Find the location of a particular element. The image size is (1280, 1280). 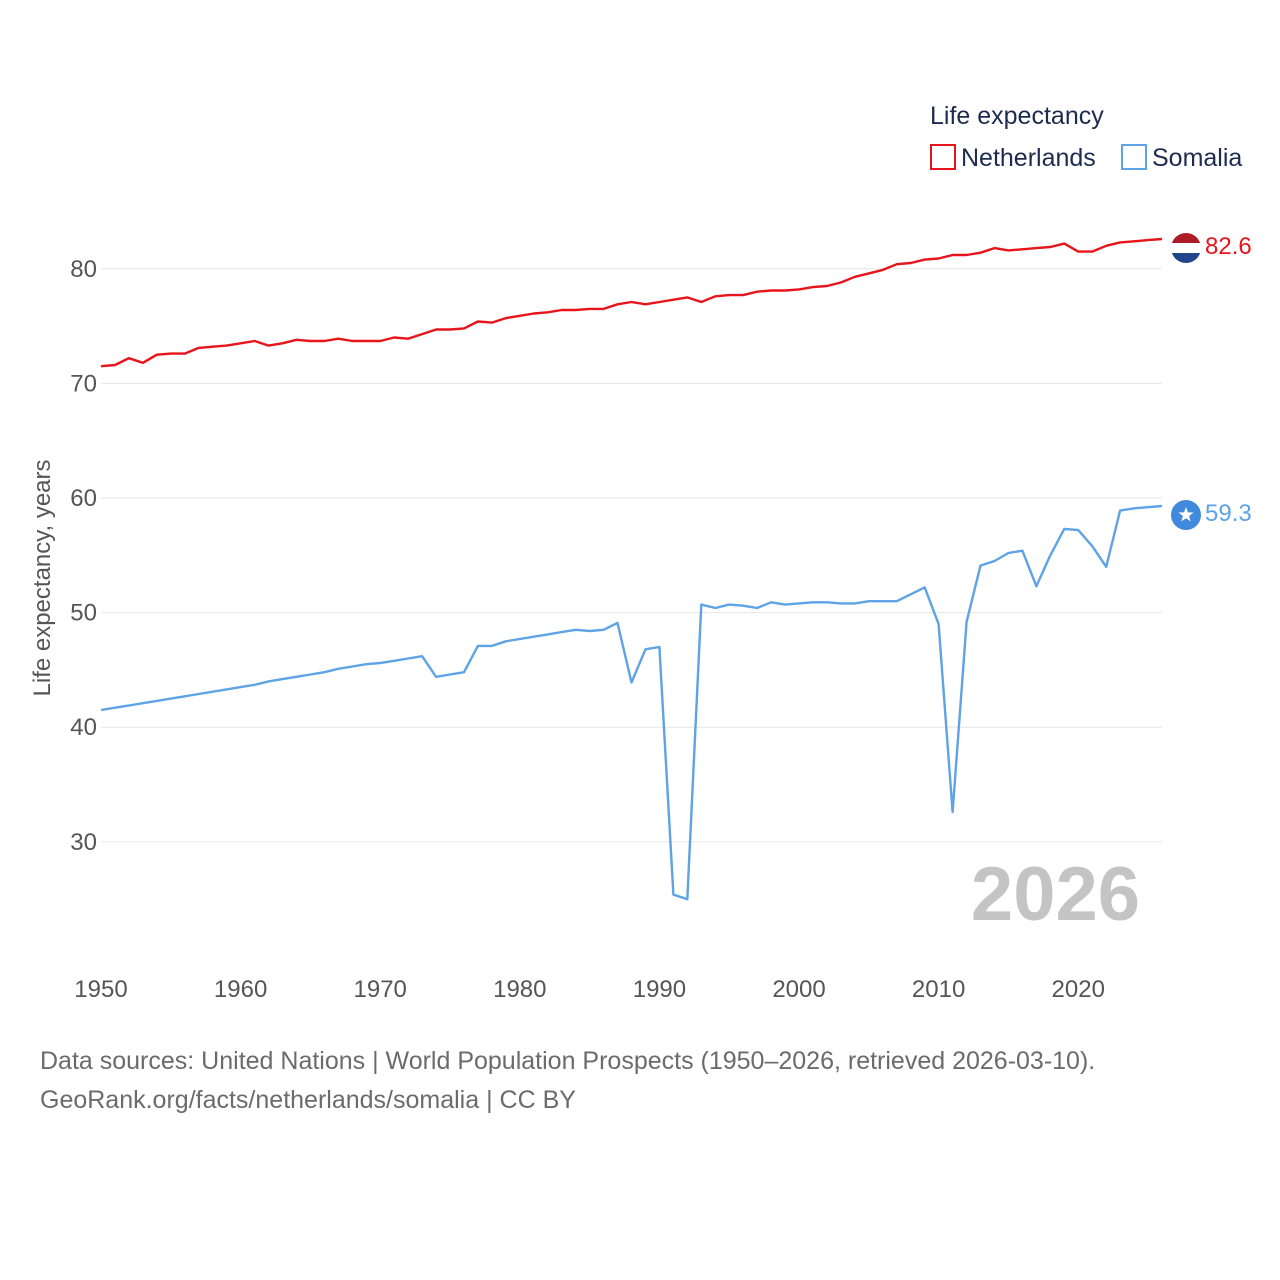

netherlands-end-value: 82.6 is located at coordinates (1228, 246).